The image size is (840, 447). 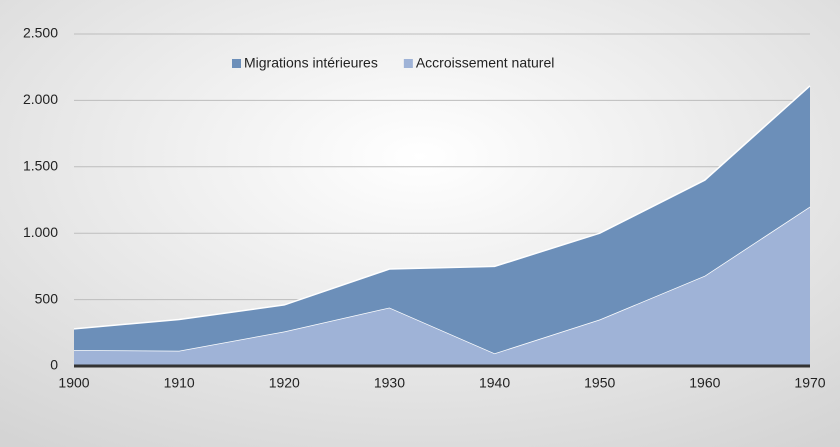 What do you see at coordinates (311, 63) in the screenshot?
I see `legend-label: Migrations intérieures` at bounding box center [311, 63].